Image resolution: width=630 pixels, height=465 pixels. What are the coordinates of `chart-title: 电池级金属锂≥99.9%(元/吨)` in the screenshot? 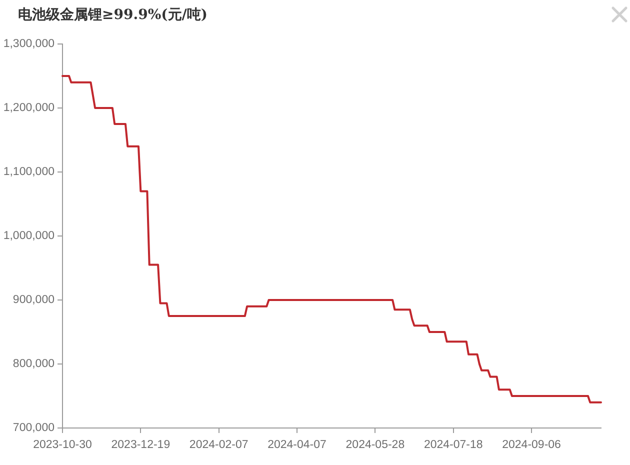 It's located at (113, 15).